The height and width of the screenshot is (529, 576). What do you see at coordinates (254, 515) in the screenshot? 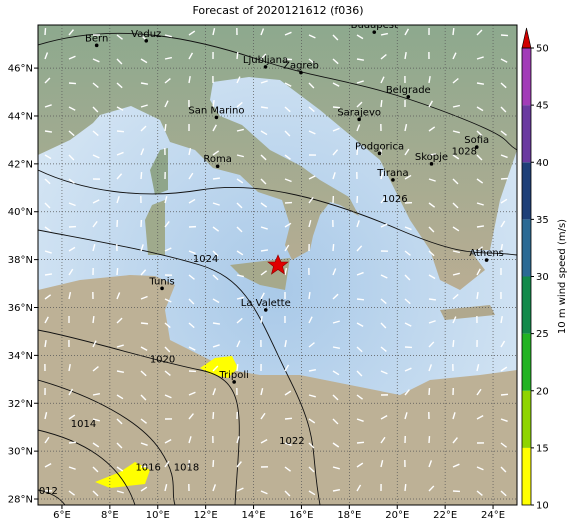
I see `x-tick-label: 14°E` at bounding box center [254, 515].